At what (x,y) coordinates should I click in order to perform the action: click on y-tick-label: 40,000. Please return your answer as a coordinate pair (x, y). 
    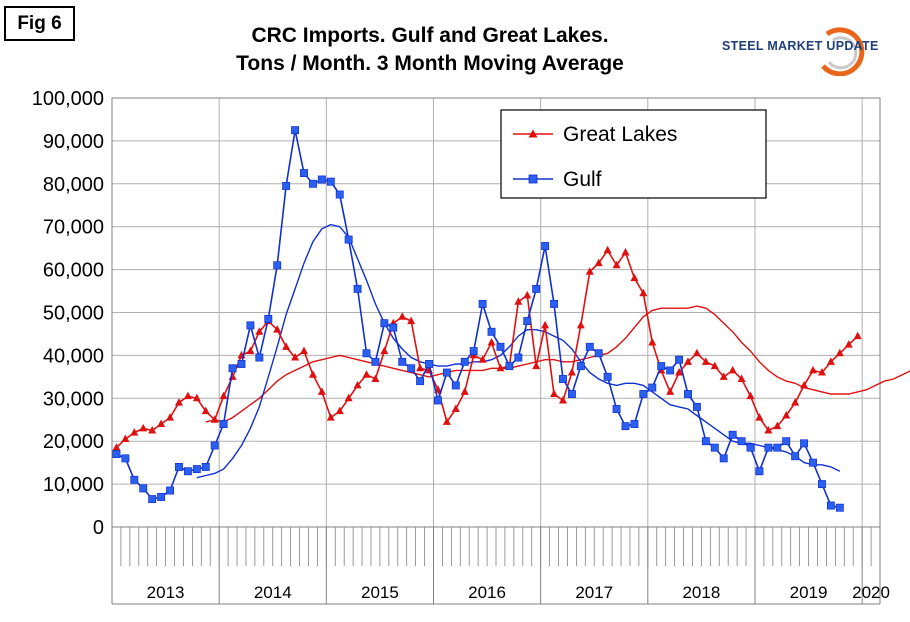
    Looking at the image, I should click on (73, 356).